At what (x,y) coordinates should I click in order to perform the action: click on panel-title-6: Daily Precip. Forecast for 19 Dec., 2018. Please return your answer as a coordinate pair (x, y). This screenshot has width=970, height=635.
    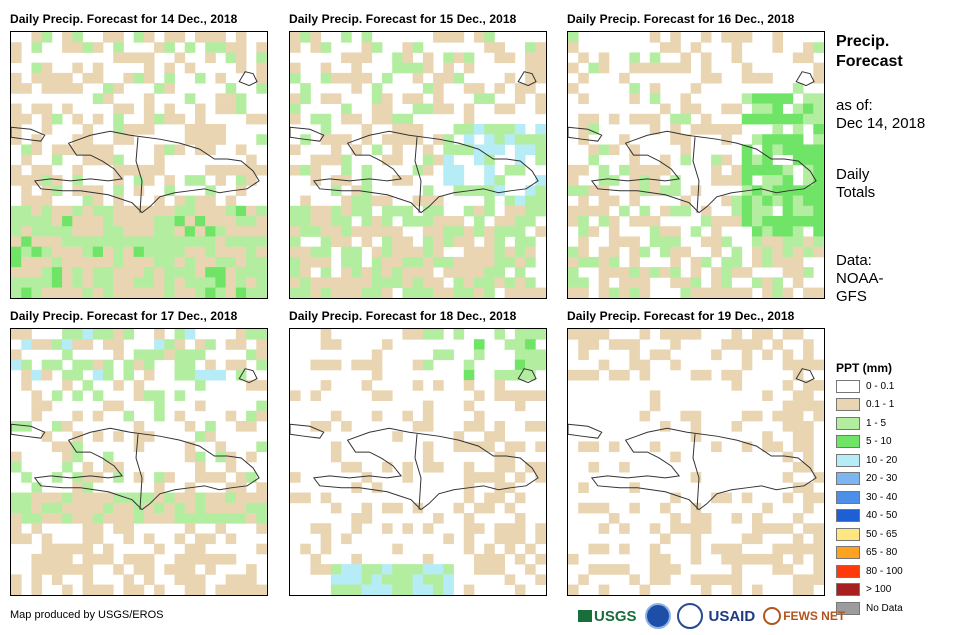
    Looking at the image, I should click on (681, 316).